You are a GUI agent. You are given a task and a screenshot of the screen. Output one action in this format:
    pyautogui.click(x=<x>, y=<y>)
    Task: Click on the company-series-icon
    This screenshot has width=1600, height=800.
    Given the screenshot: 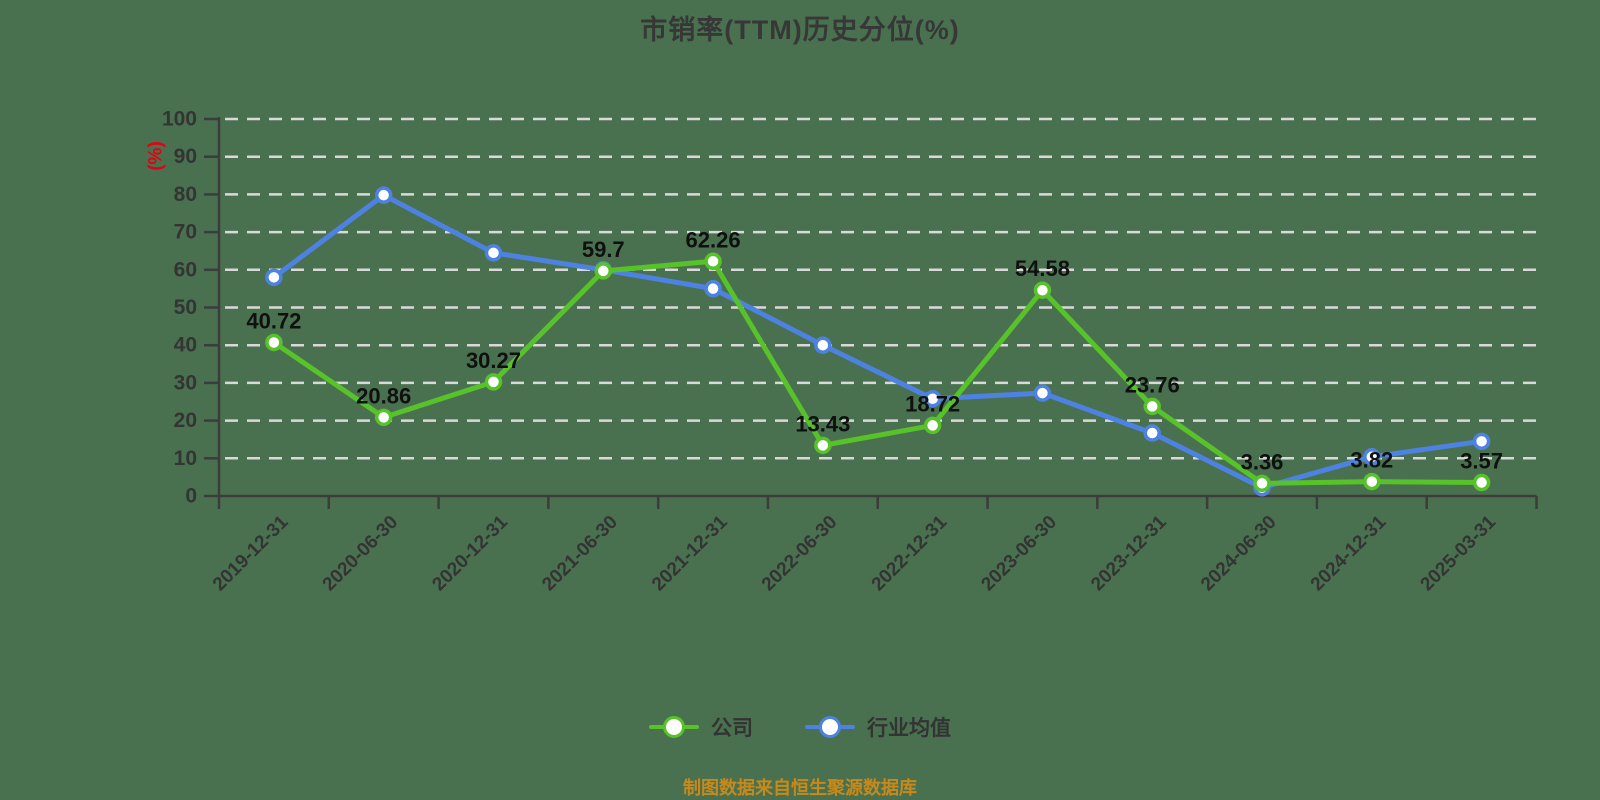 What is the action you would take?
    pyautogui.click(x=674, y=727)
    